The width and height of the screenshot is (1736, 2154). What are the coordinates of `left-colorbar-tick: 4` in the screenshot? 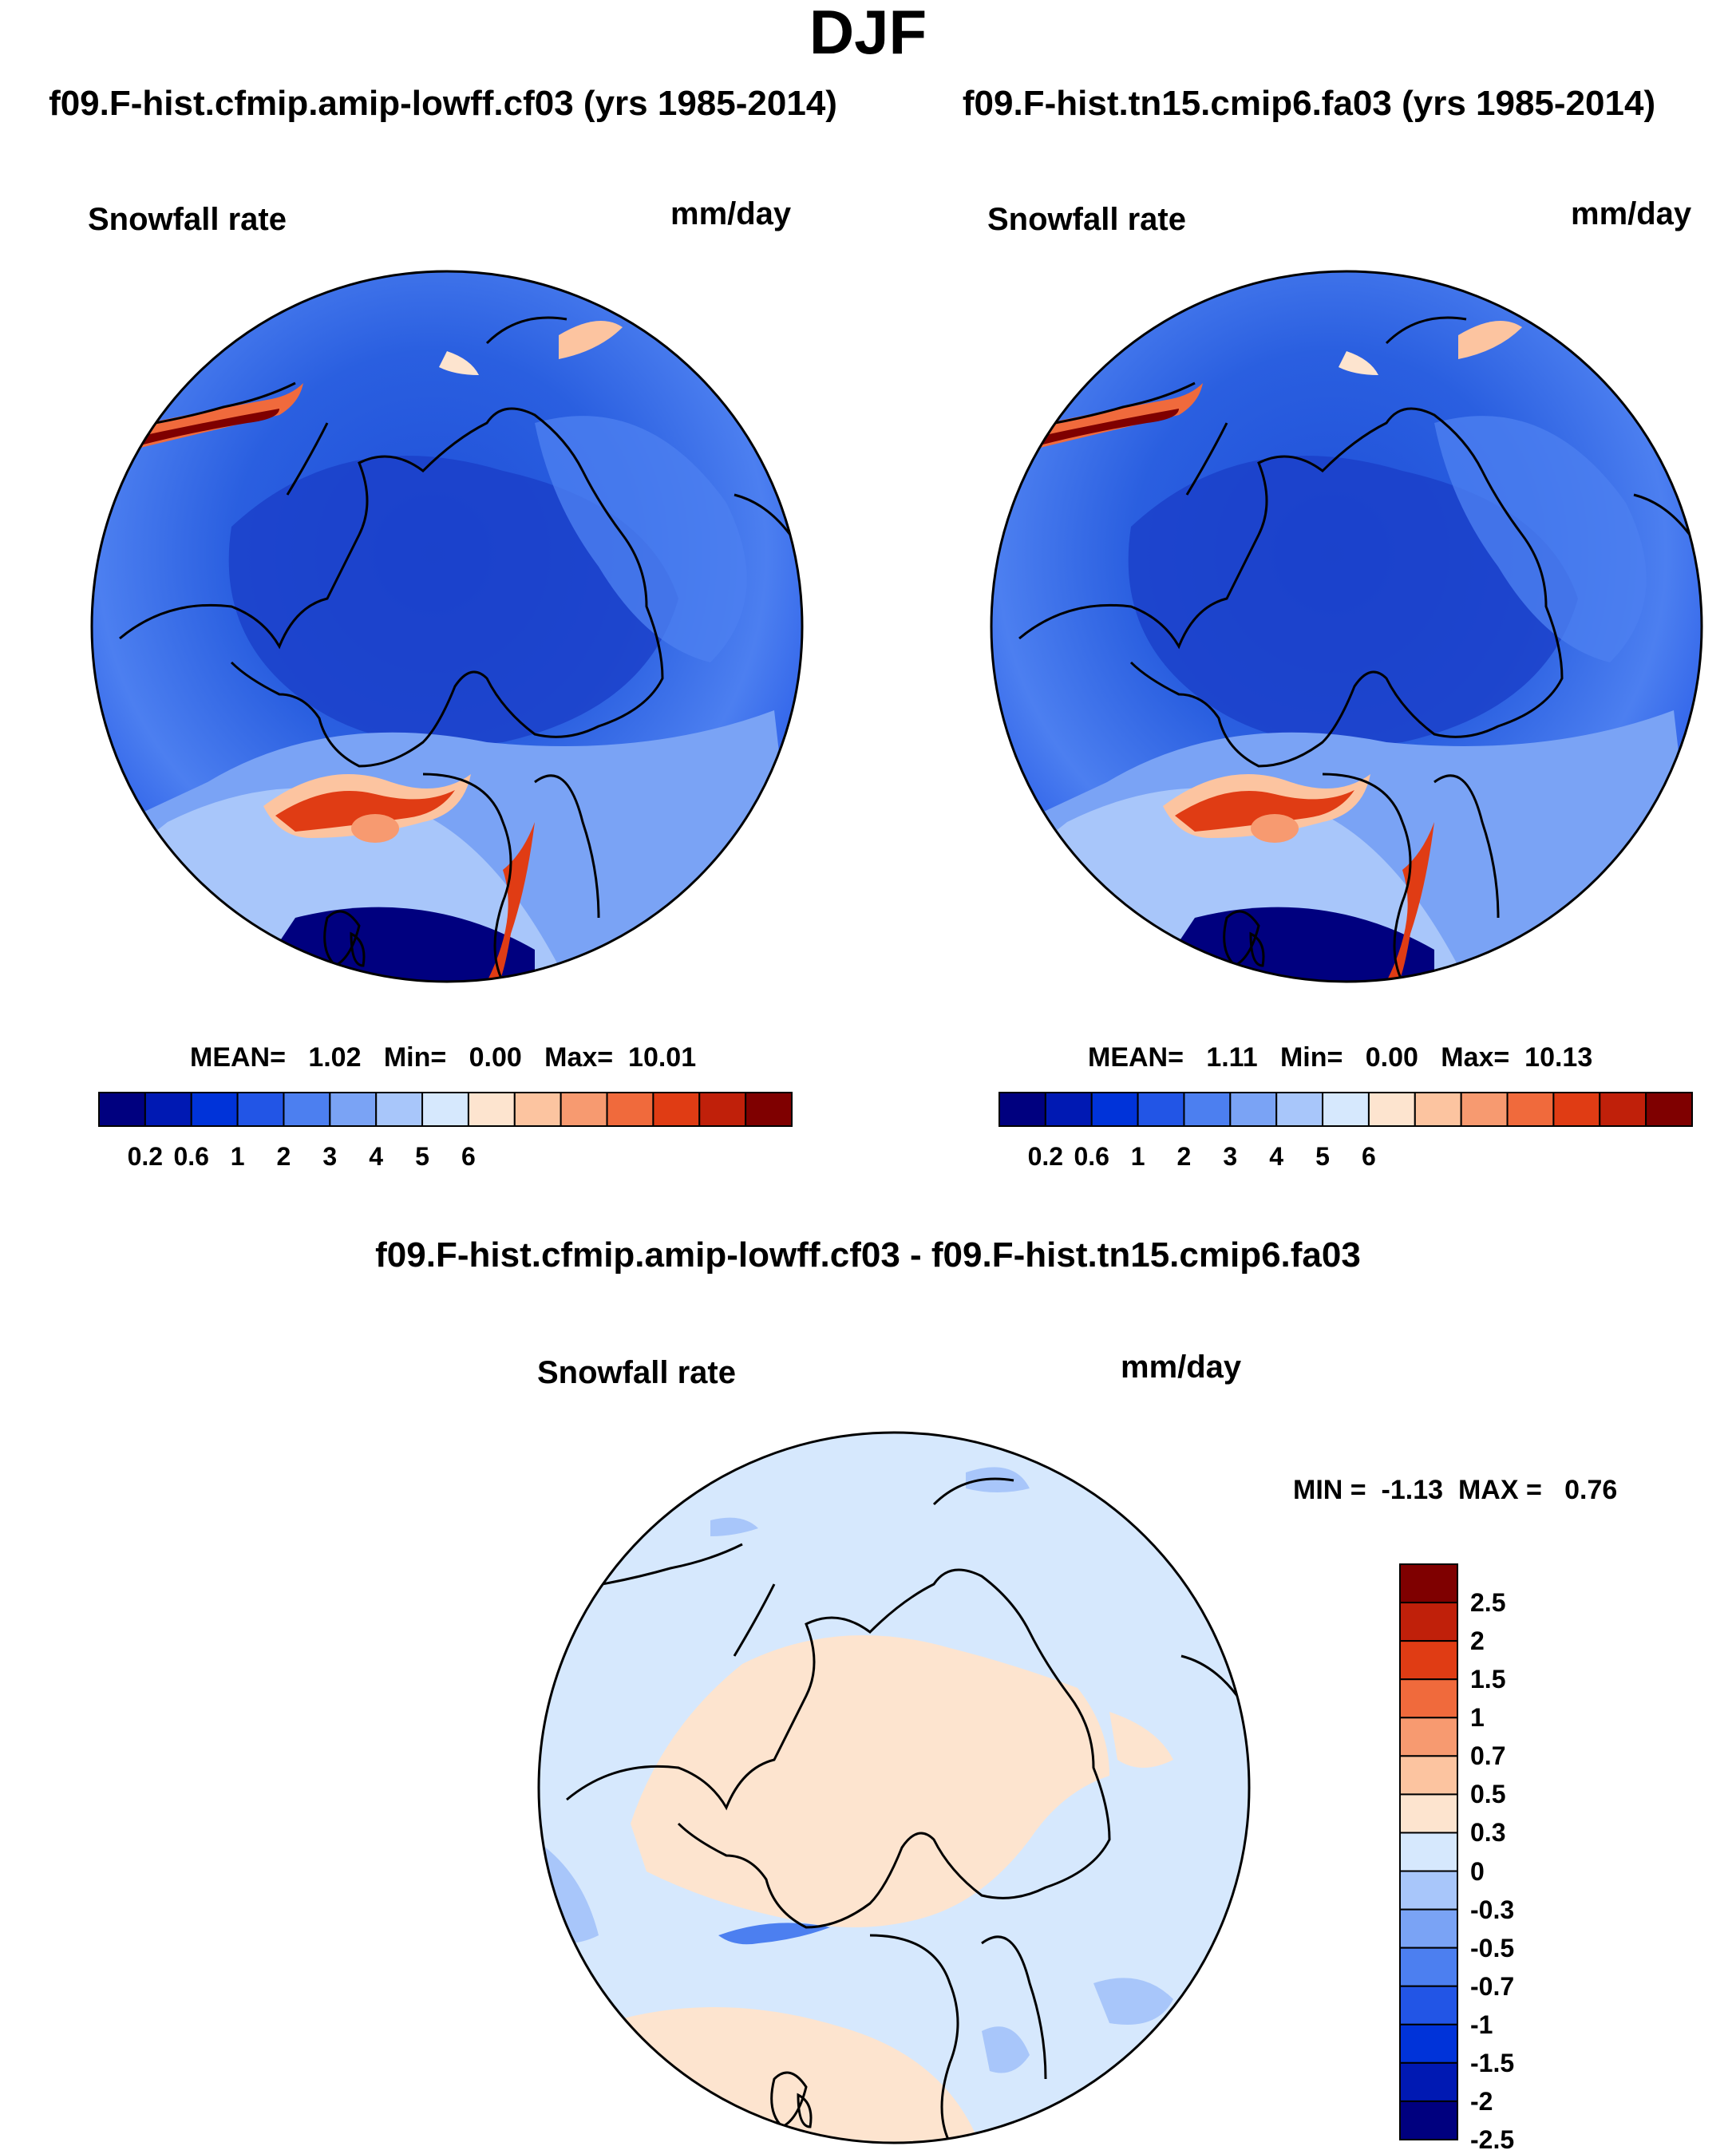 It's located at (376, 1157).